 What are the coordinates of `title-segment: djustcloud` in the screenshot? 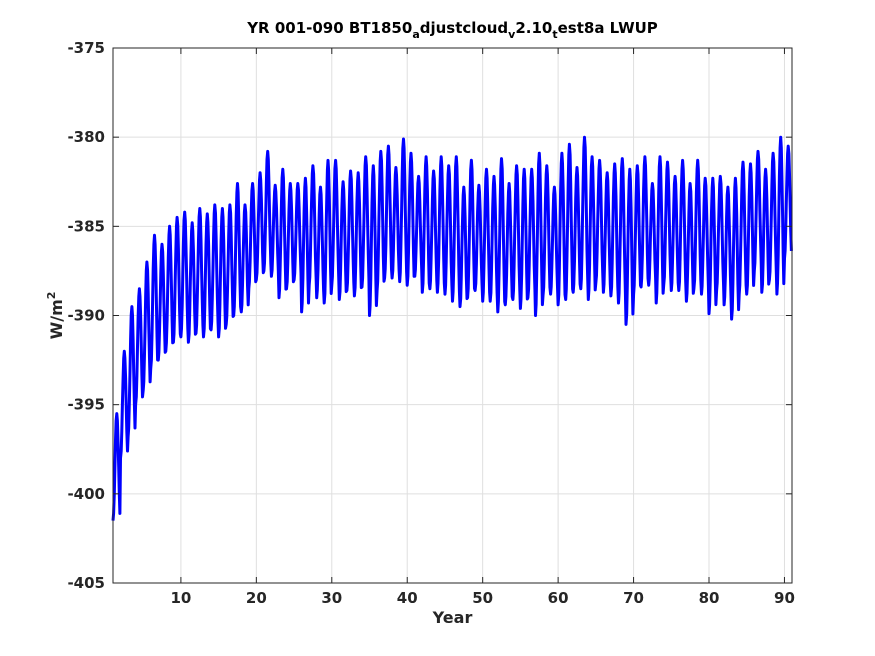 It's located at (464, 28).